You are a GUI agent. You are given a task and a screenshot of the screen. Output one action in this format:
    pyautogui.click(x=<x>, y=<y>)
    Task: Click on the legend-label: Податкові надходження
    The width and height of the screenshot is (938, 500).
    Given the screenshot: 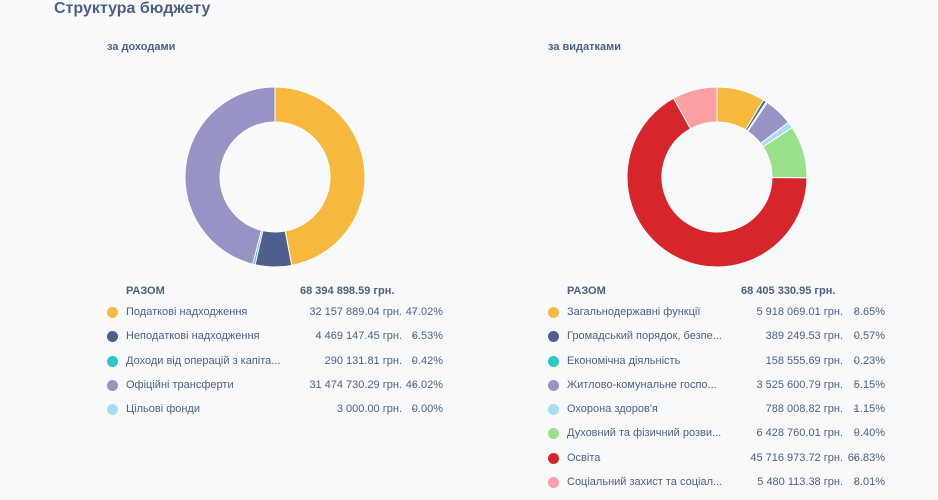 What is the action you would take?
    pyautogui.click(x=187, y=312)
    